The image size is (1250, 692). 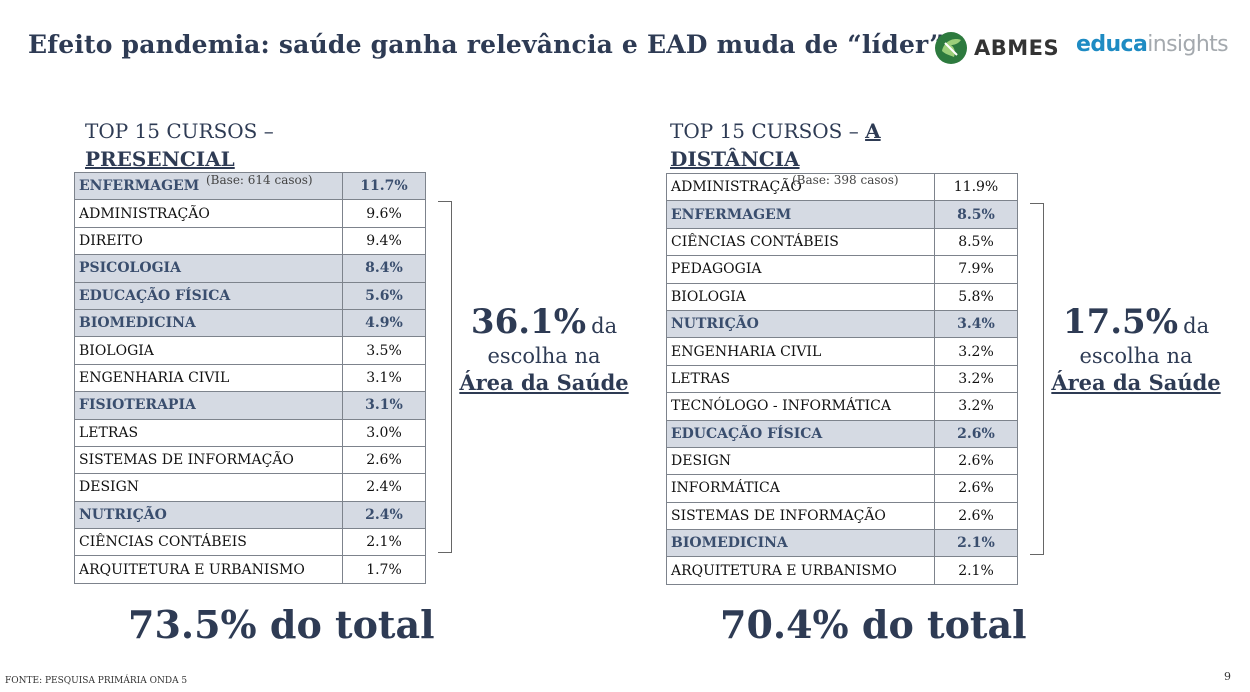 I want to click on course-share: 9.4%, so click(x=384, y=241).